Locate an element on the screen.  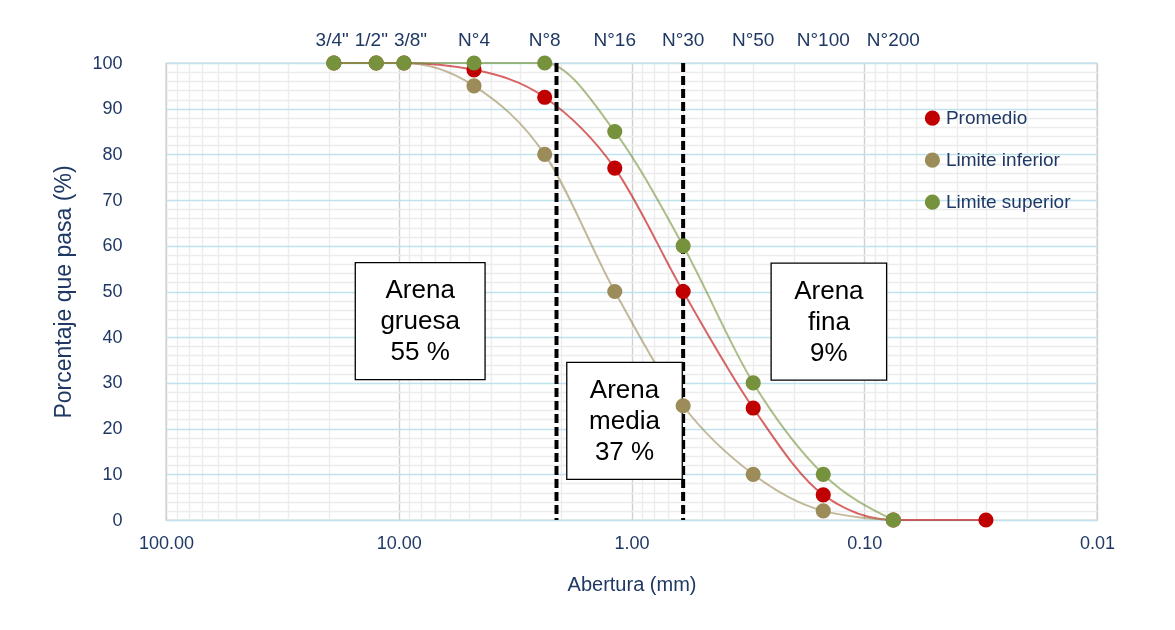
y-tick-label: 20 is located at coordinates (112, 428).